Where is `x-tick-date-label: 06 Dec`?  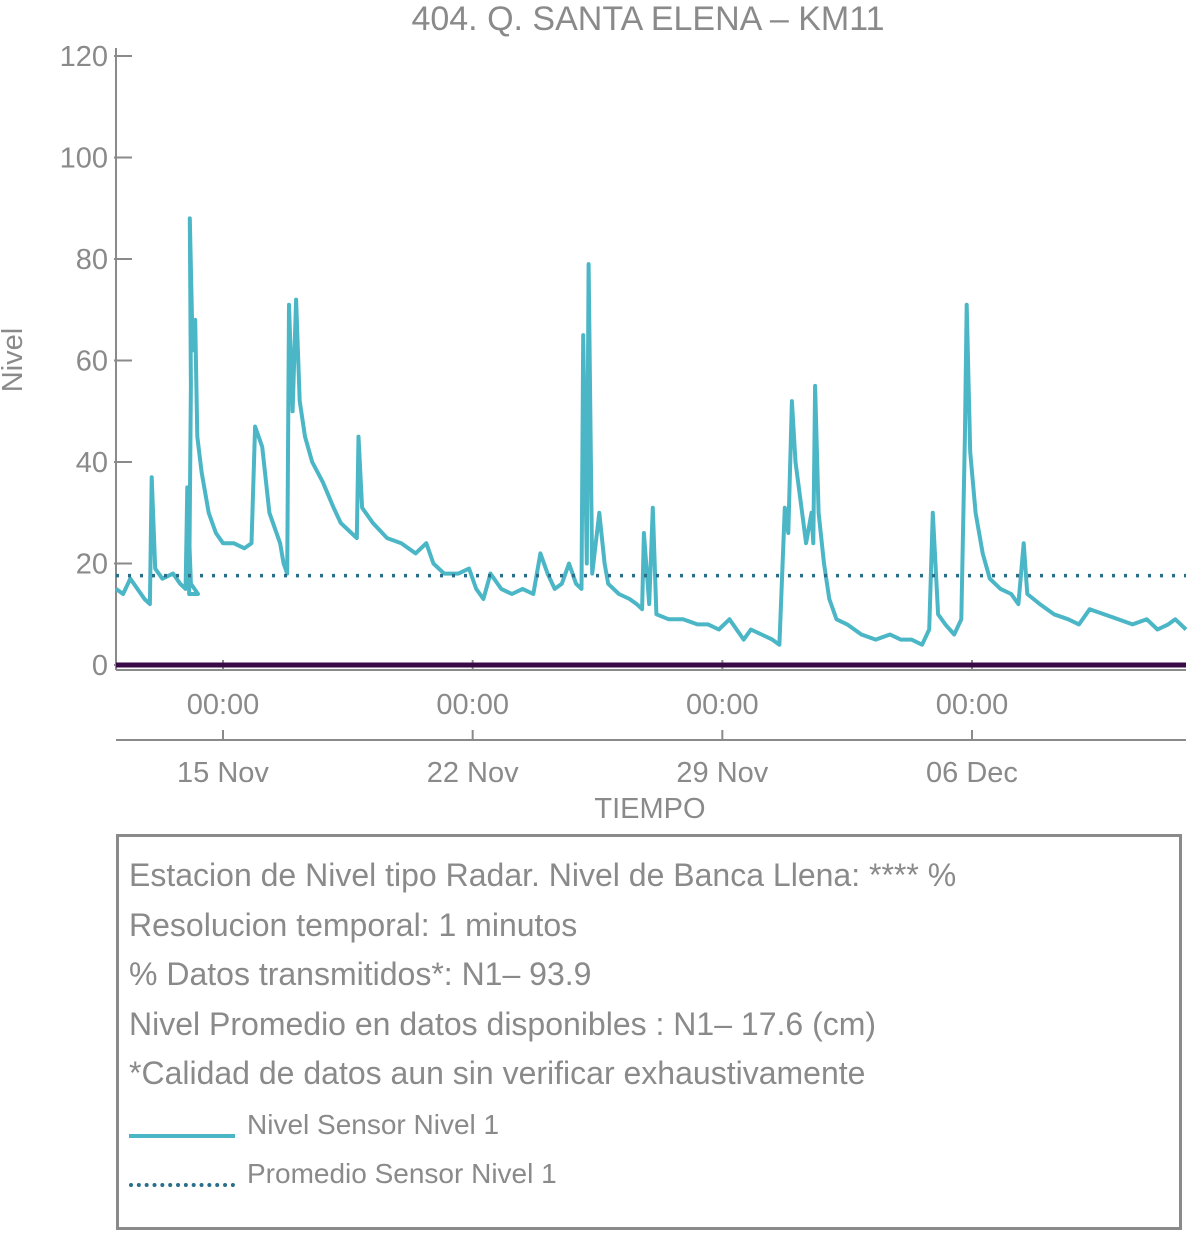
x-tick-date-label: 06 Dec is located at coordinates (972, 773).